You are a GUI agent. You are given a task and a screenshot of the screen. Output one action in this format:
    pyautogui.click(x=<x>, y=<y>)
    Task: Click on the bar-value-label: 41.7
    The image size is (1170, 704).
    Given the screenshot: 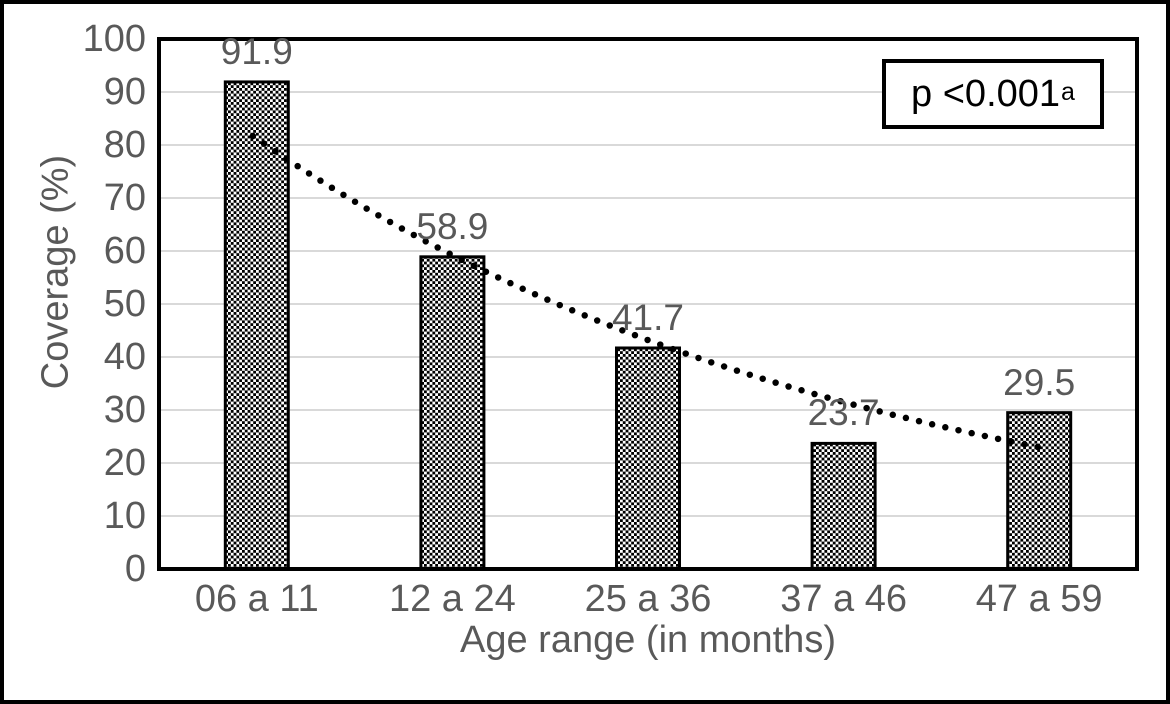 What is the action you would take?
    pyautogui.click(x=647, y=317)
    